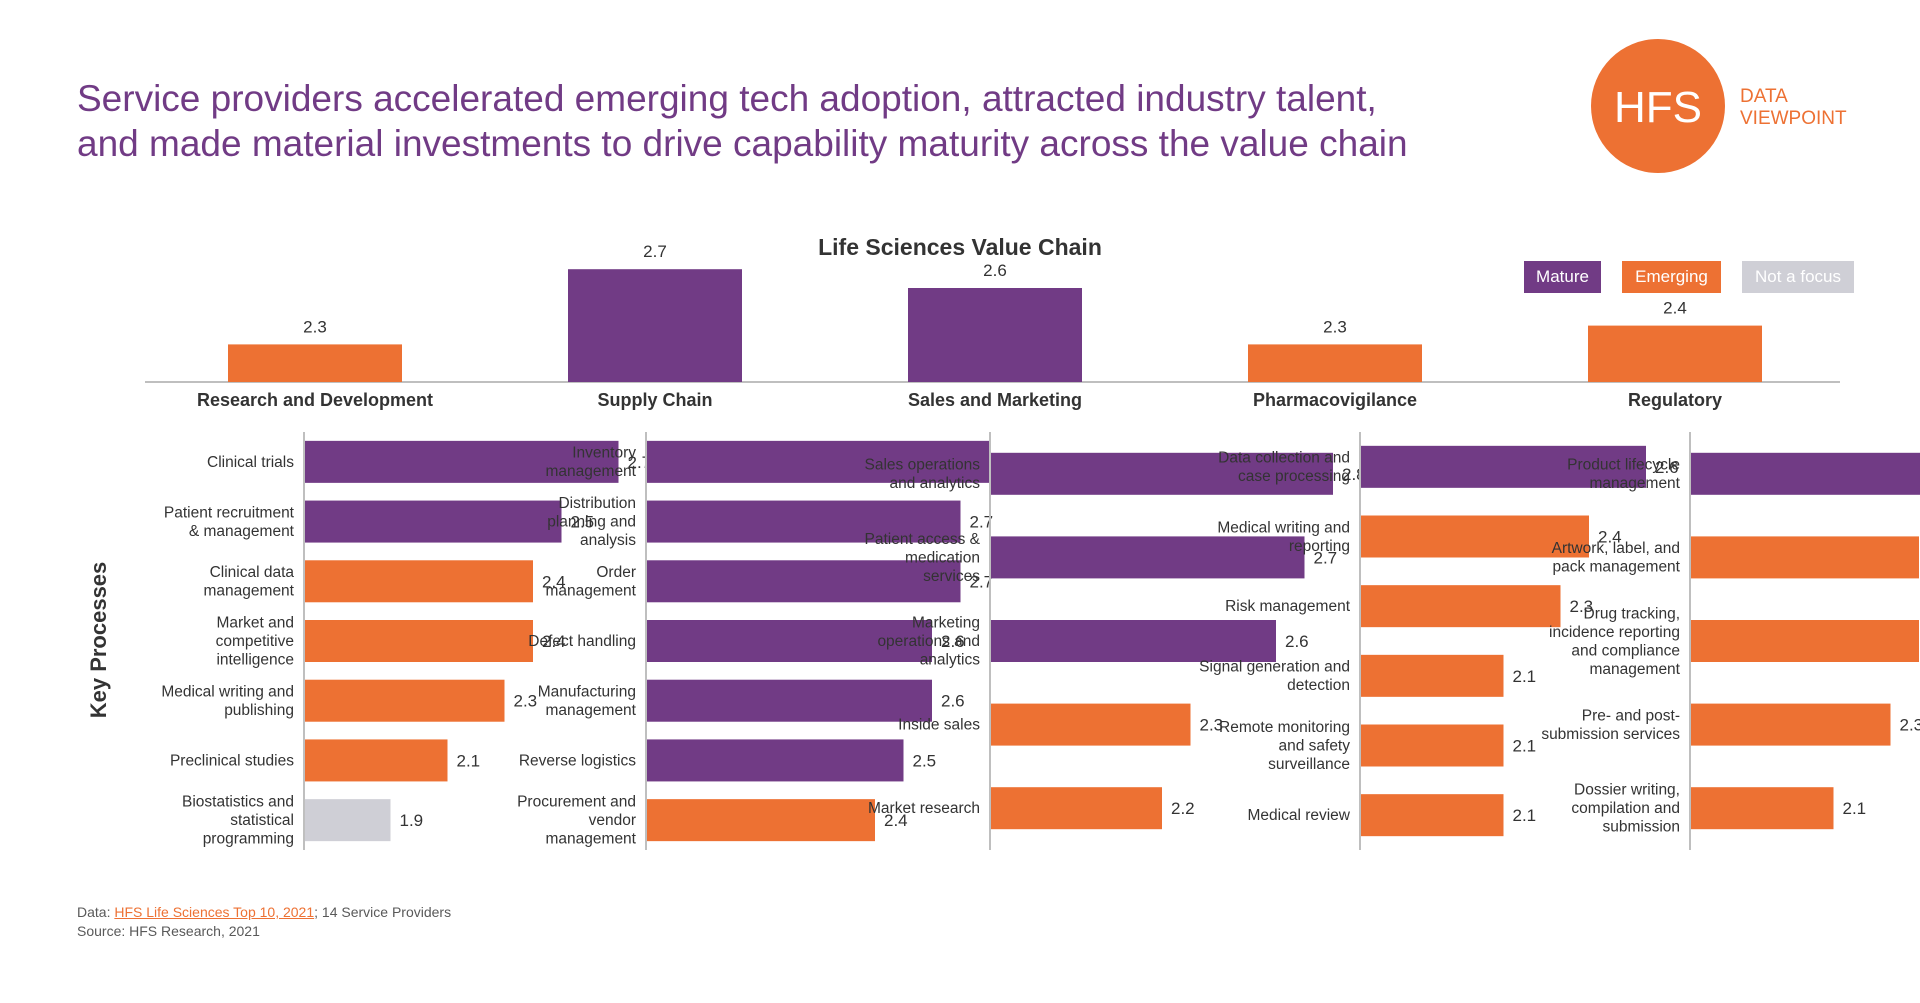  Describe the element at coordinates (789, 700) in the screenshot. I see `bar-supply-chain-manufacturing-management` at that location.